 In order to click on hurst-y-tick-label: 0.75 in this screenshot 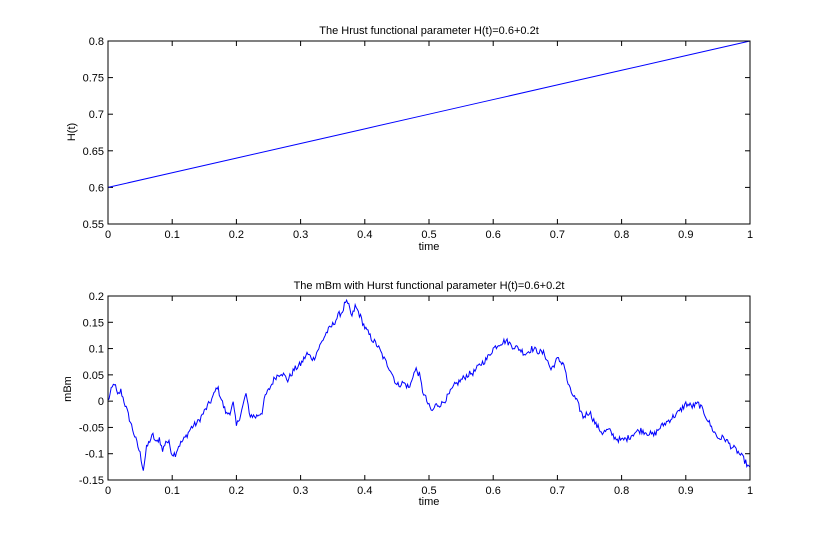, I will do `click(93, 79)`.